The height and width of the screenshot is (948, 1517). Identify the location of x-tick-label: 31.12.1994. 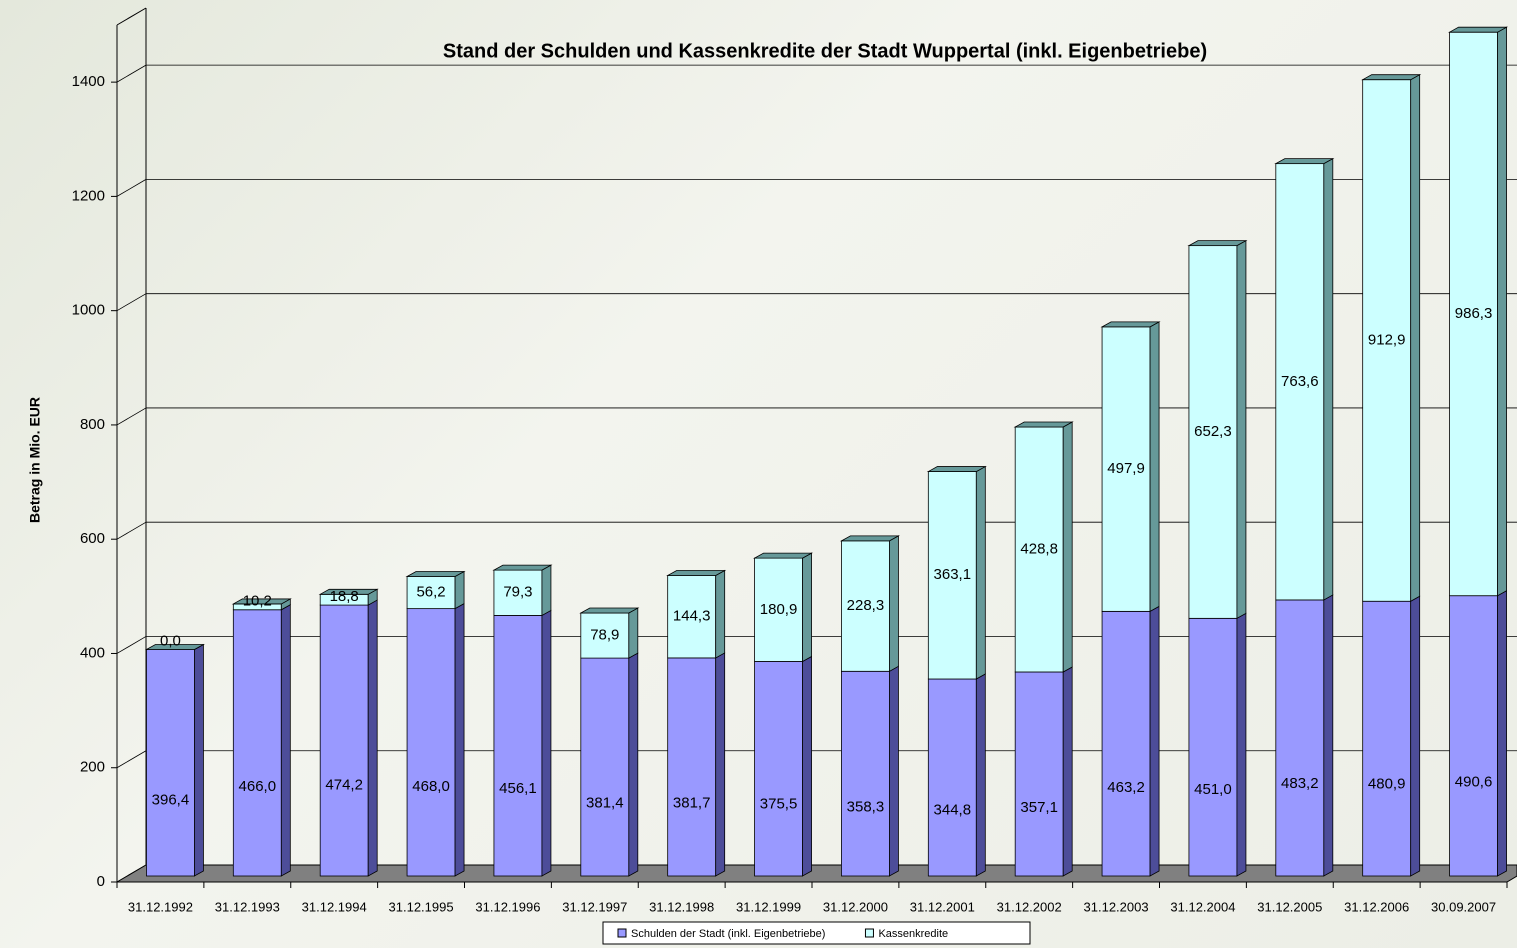
(334, 906).